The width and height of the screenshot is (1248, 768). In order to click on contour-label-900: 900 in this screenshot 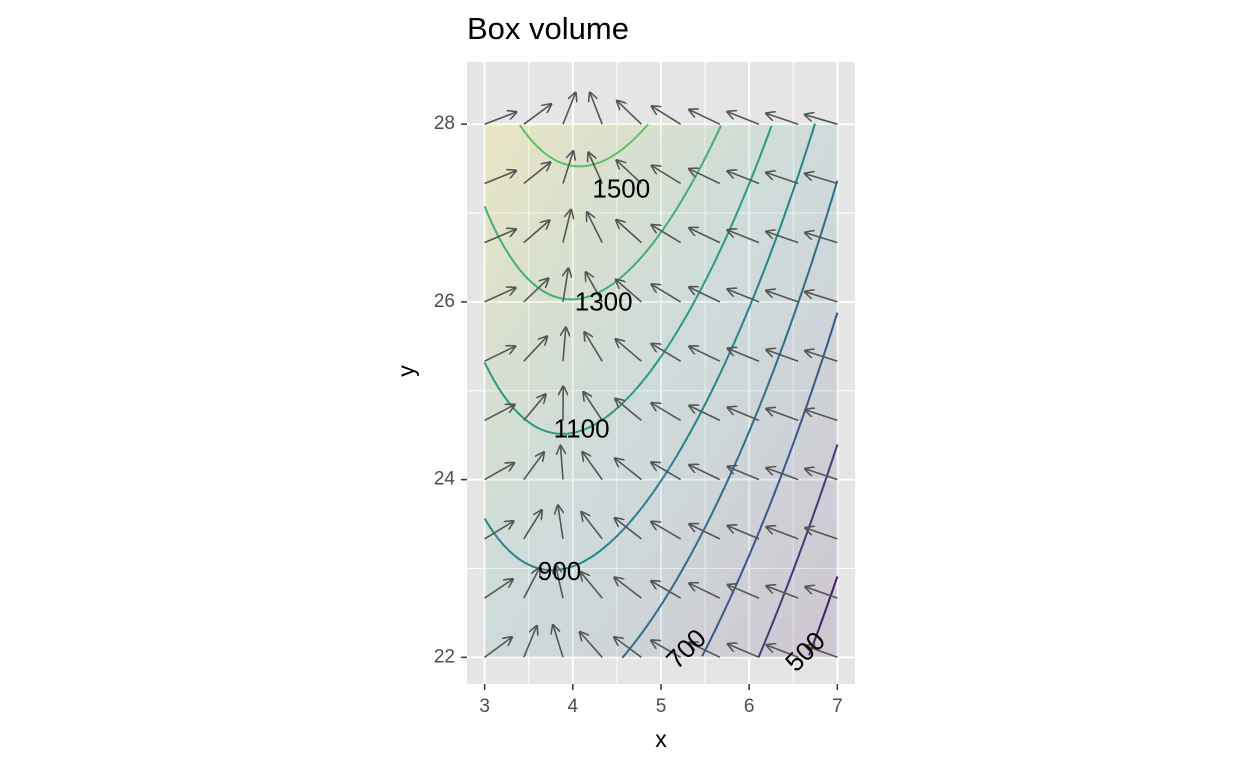, I will do `click(559, 571)`.